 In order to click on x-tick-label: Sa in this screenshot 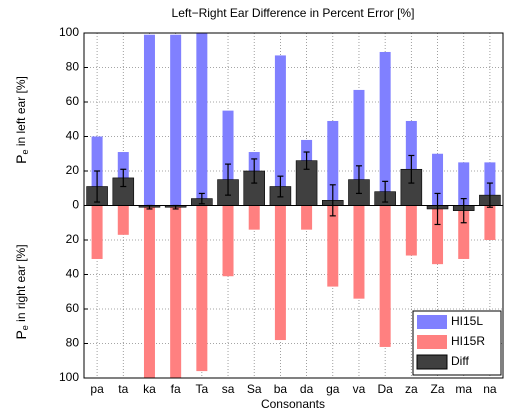, I will do `click(254, 389)`.